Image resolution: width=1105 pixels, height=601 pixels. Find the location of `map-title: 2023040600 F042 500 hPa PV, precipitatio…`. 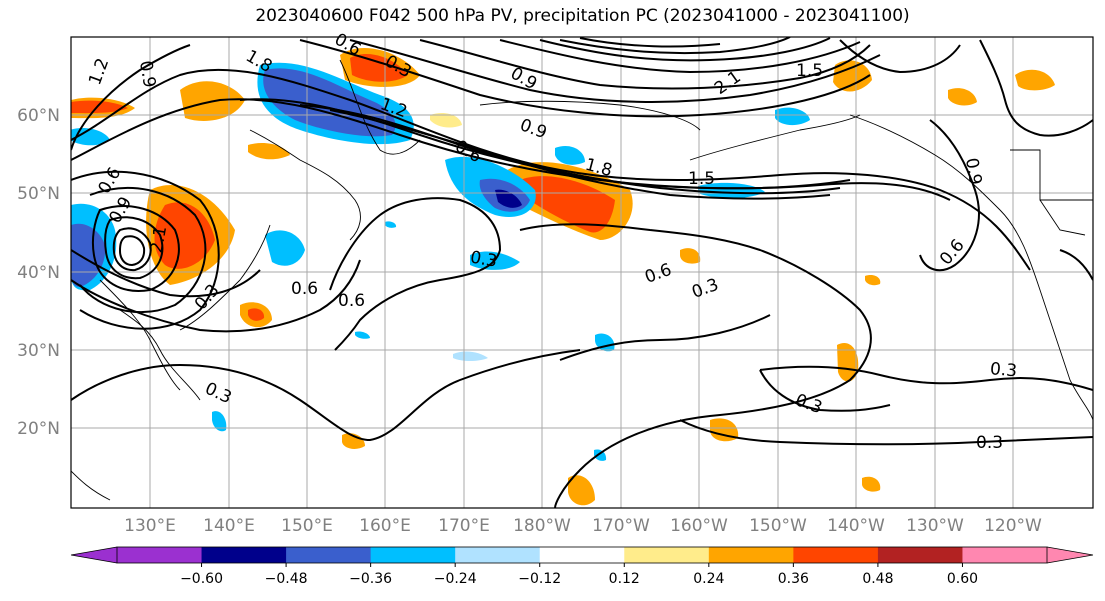

map-title: 2023040600 F042 500 hPa PV, precipitatio… is located at coordinates (582, 16).